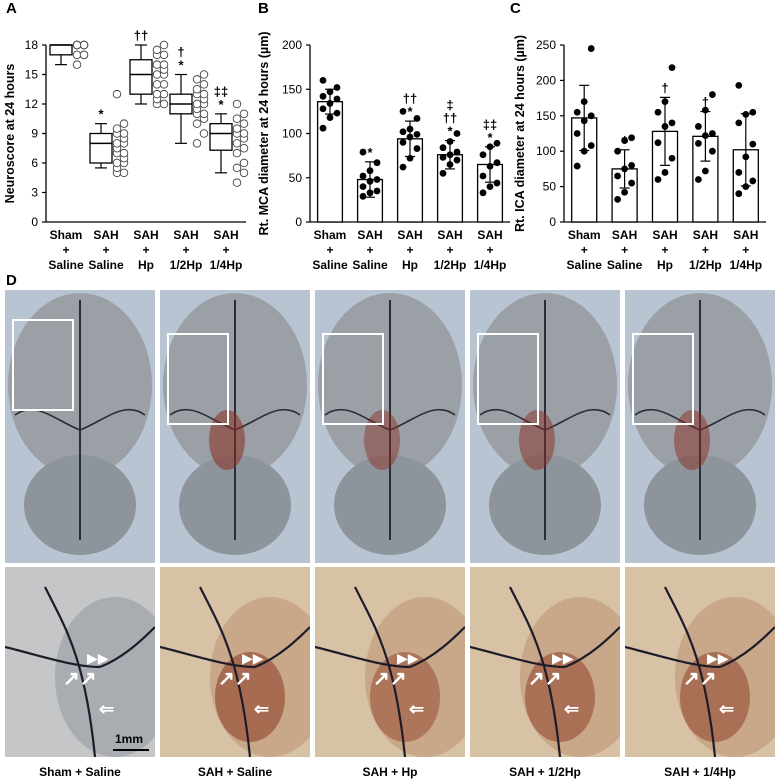 Image resolution: width=780 pixels, height=784 pixels. Describe the element at coordinates (105, 677) in the screenshot. I see `zoom-tissue` at that location.